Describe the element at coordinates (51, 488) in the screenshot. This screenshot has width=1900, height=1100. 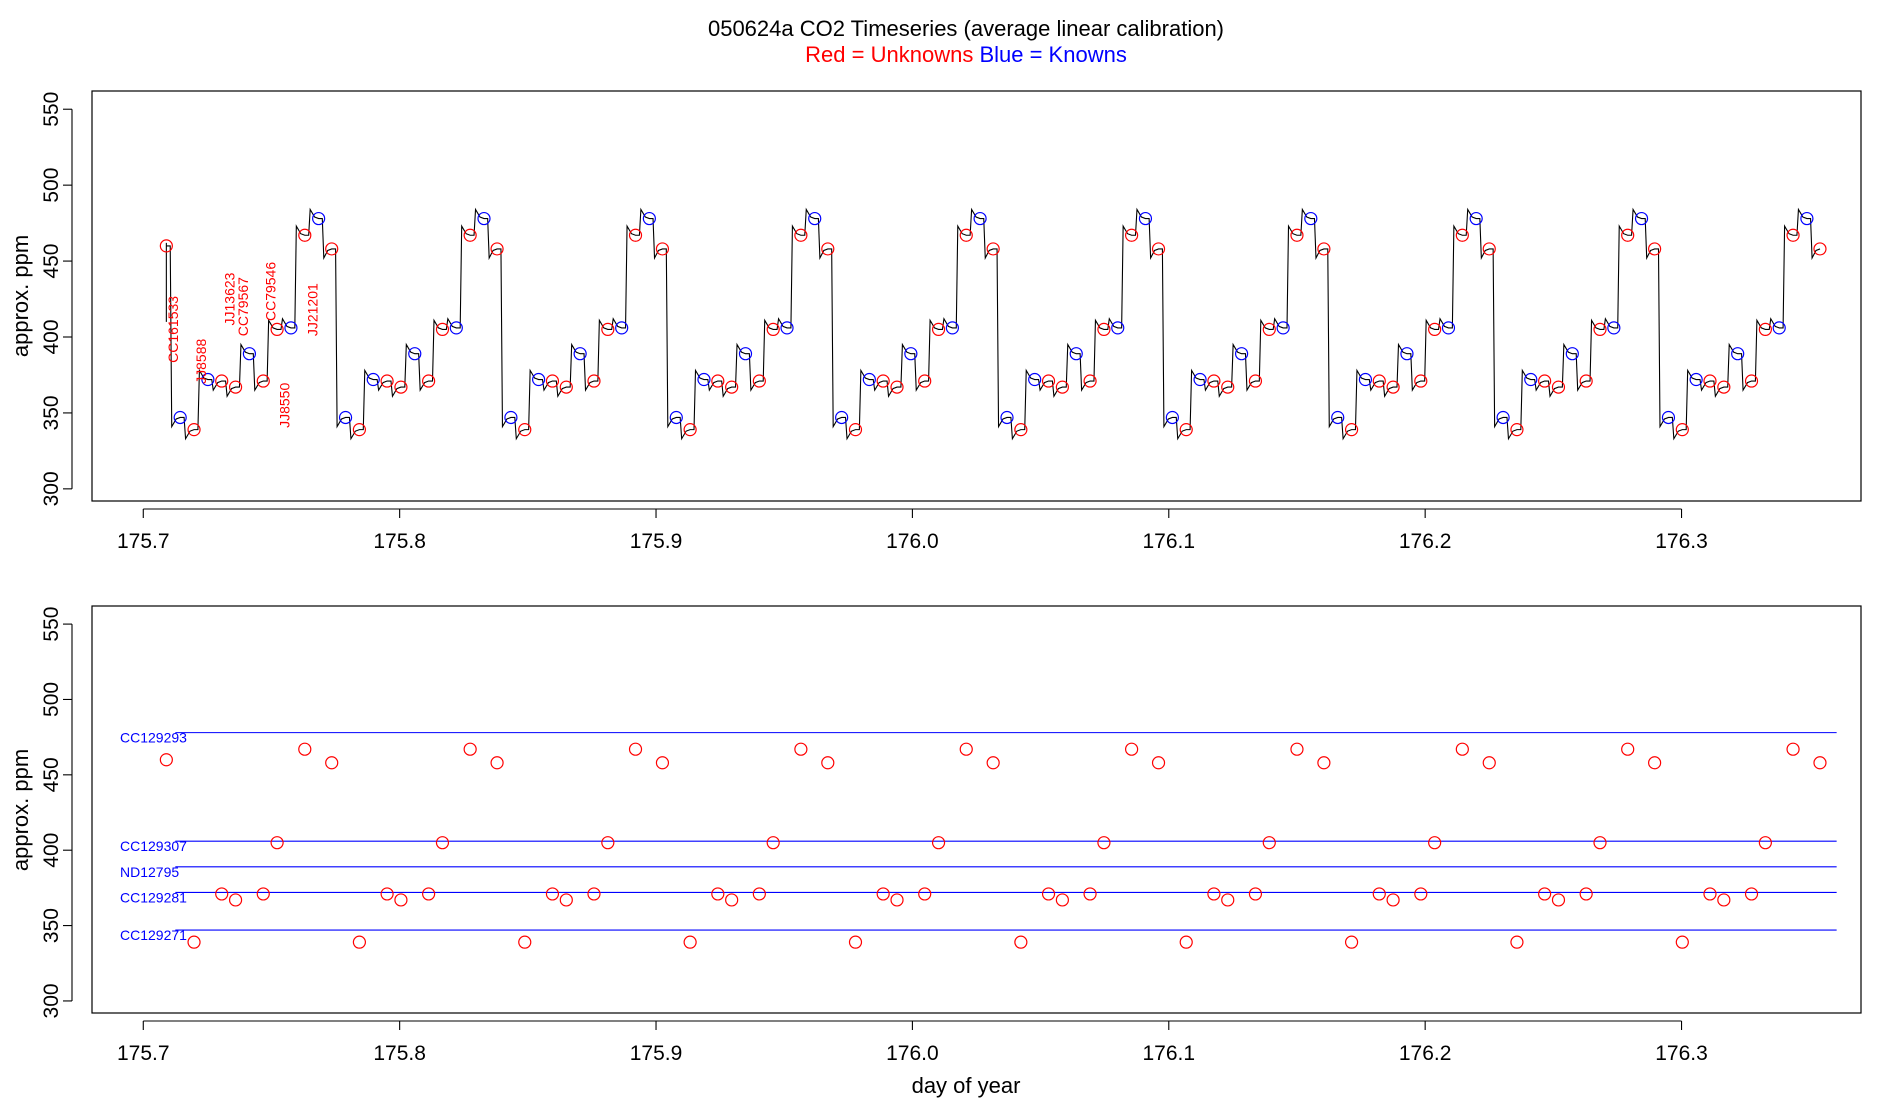
I see `y-tick-label: 300` at that location.